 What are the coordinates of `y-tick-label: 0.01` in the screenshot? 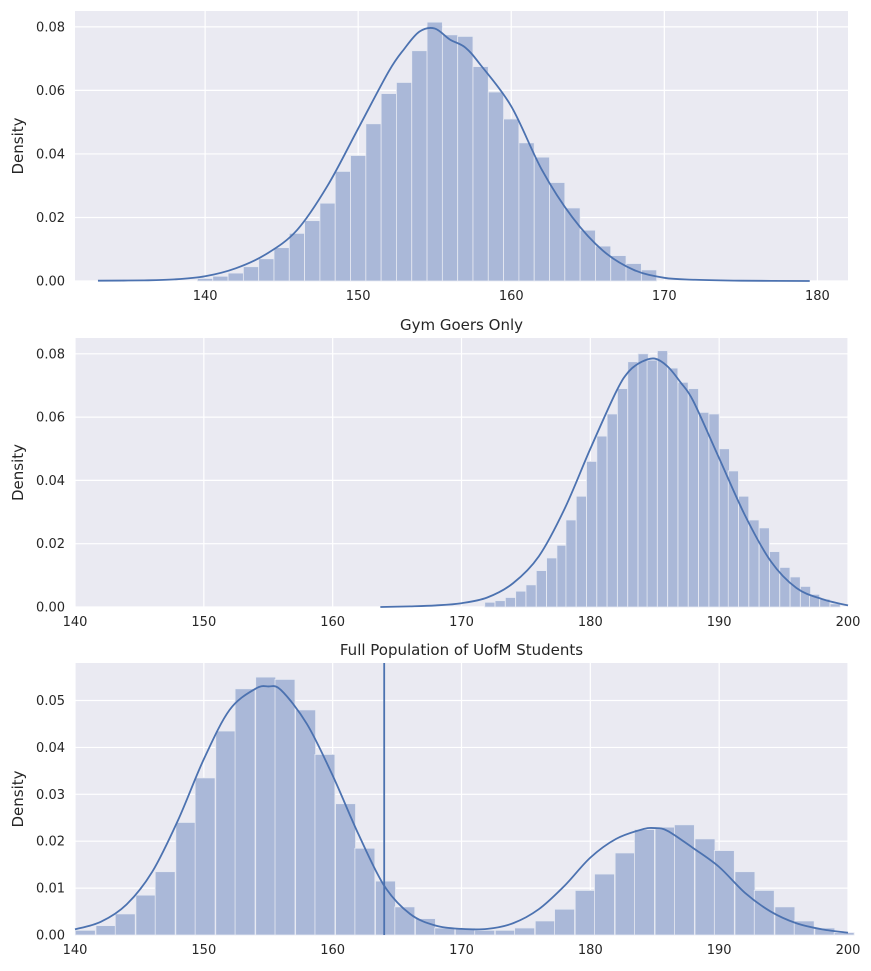 It's located at (50, 889).